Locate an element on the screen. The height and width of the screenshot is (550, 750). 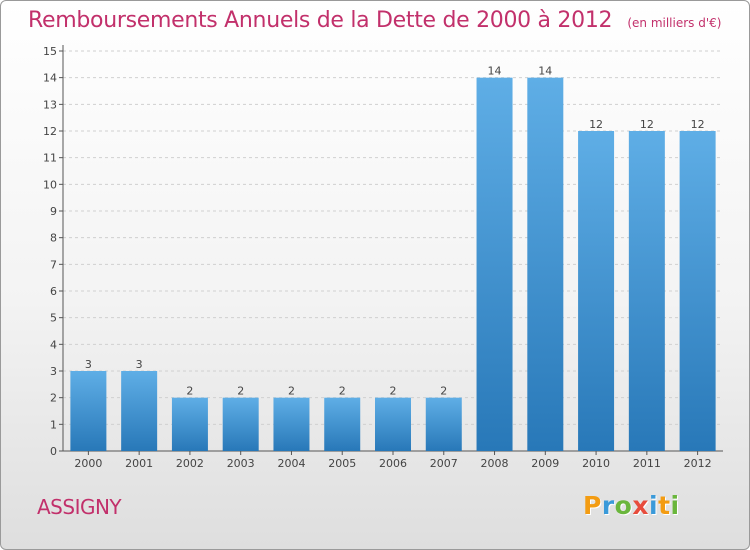
y-tick-label: 5 is located at coordinates (53, 318).